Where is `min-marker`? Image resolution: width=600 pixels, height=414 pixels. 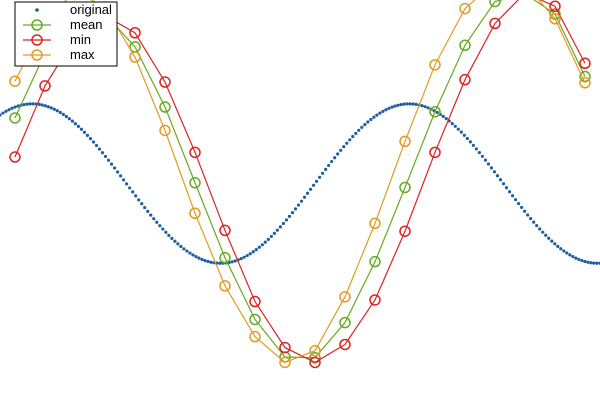 min-marker is located at coordinates (585, 63).